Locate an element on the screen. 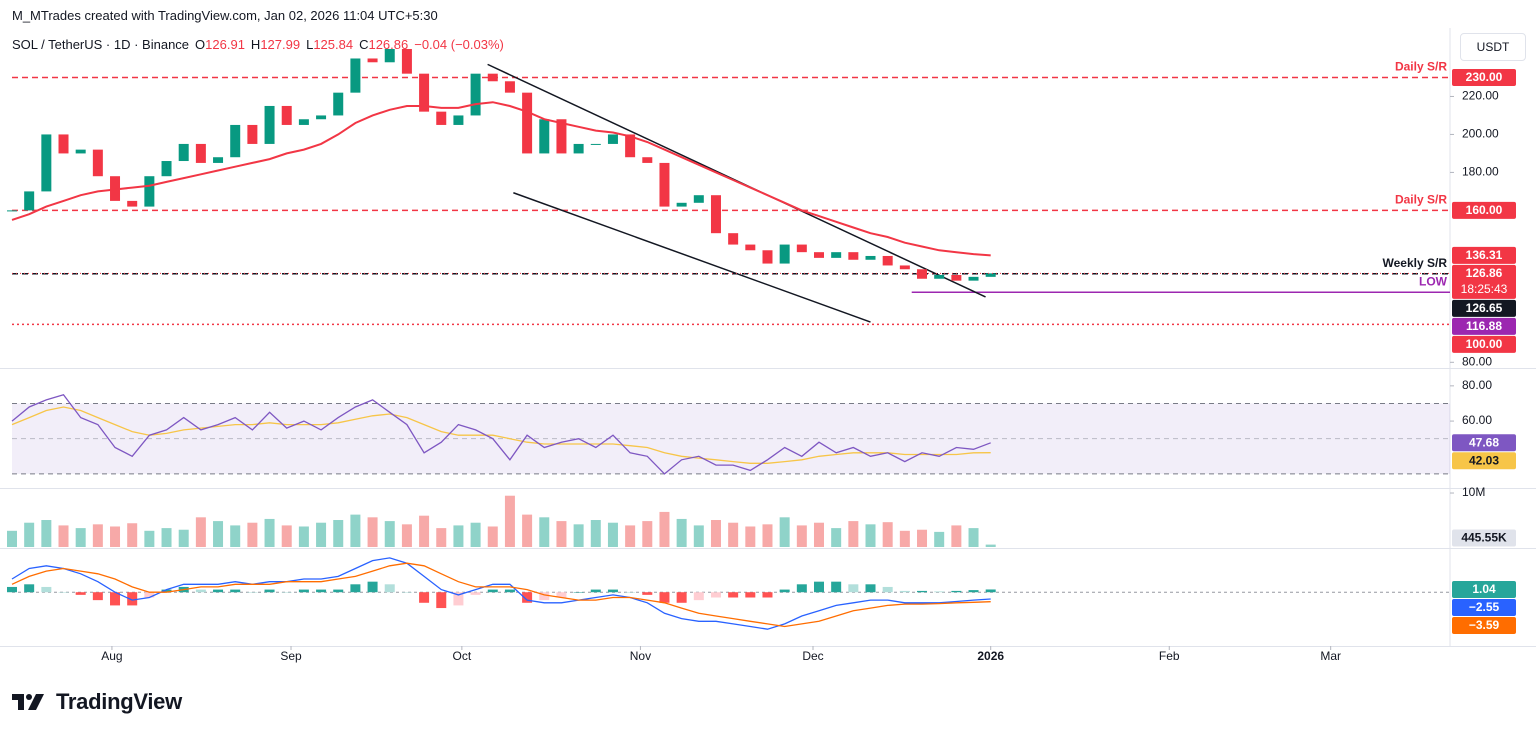 The image size is (1536, 734). level-text: Weekly S/R is located at coordinates (1415, 263).